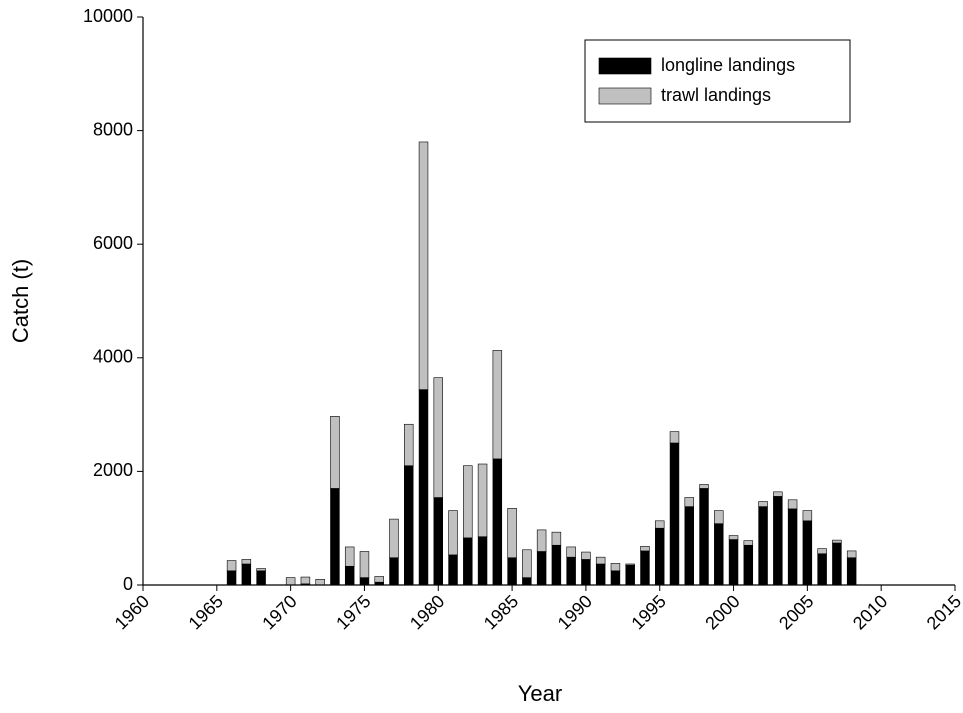  I want to click on legend-label: longline landings, so click(728, 65).